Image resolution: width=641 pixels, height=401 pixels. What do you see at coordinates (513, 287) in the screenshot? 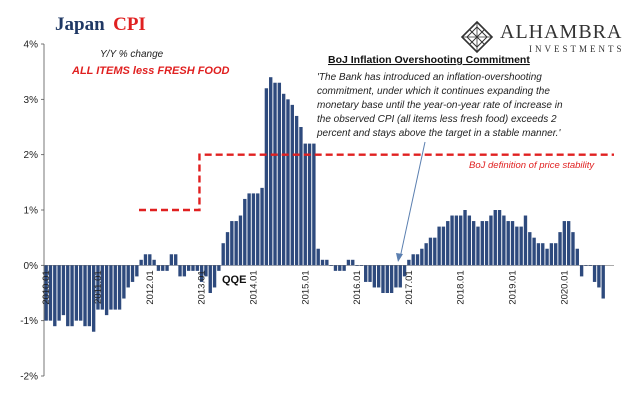
I see `x-tick-label: 2019.01` at bounding box center [513, 287].